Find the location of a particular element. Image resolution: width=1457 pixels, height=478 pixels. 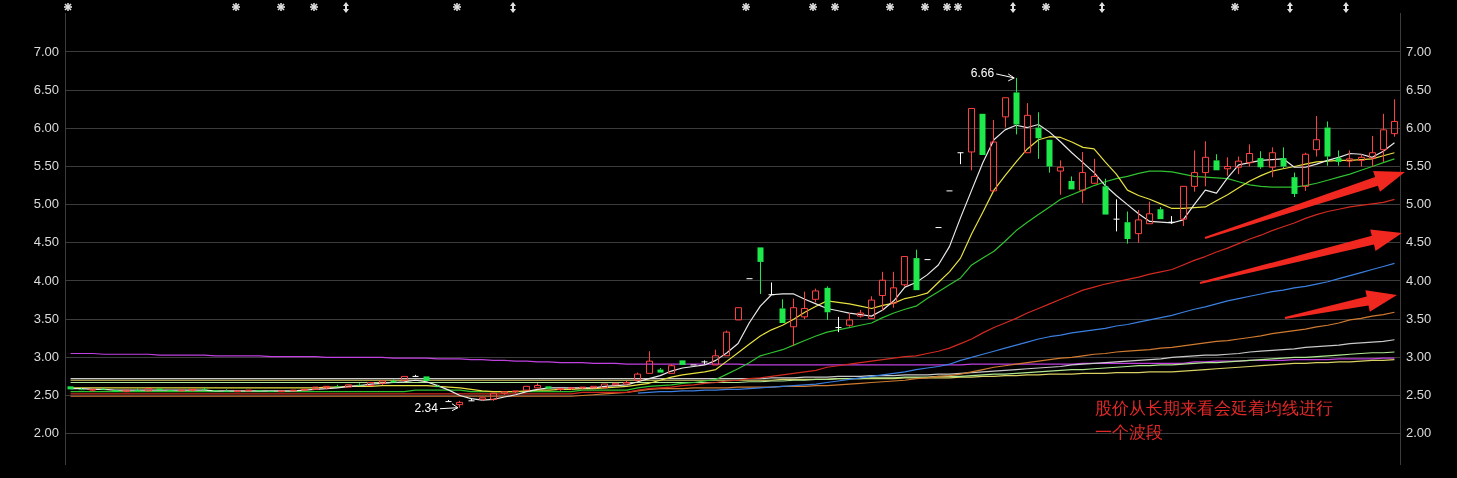

y2-tick-label: 5.50 is located at coordinates (1419, 166).